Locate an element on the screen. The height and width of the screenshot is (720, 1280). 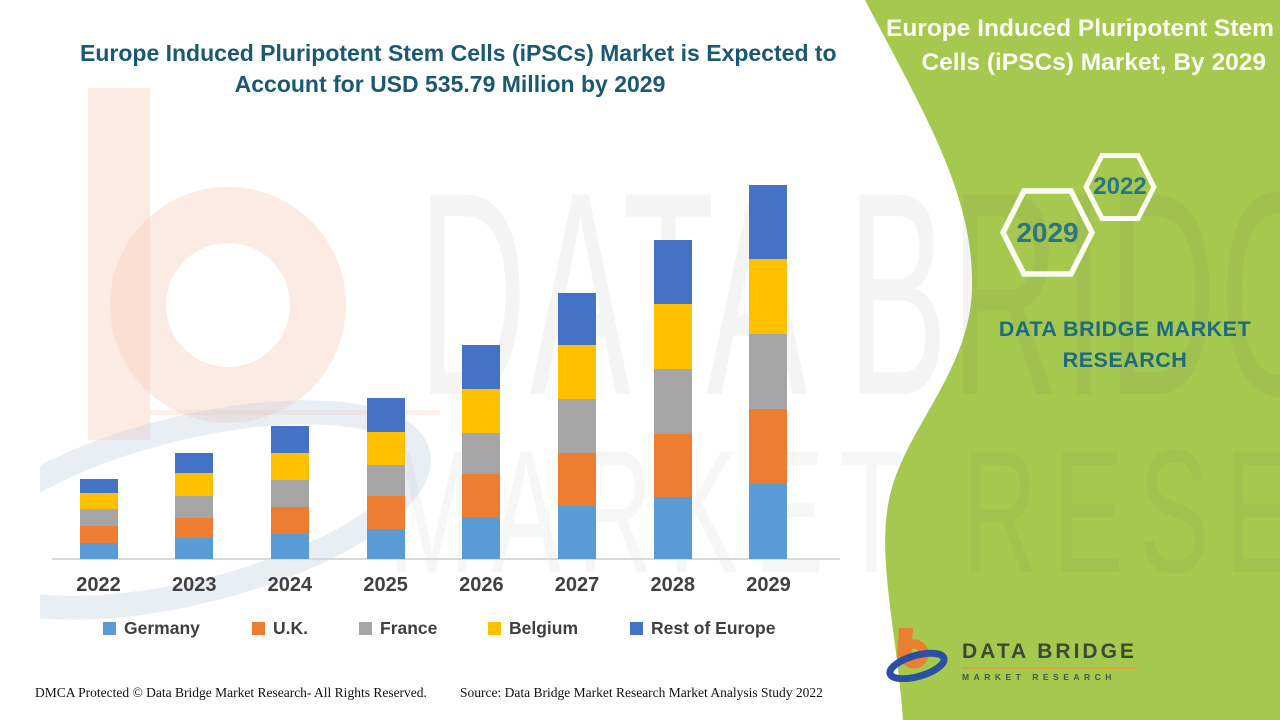
bar-segment-belgium-2027 is located at coordinates (577, 372).